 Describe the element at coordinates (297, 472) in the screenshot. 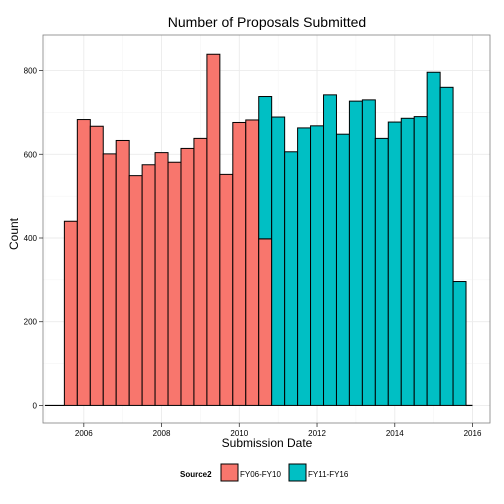

I see `legend-key-fy11-fy16` at that location.